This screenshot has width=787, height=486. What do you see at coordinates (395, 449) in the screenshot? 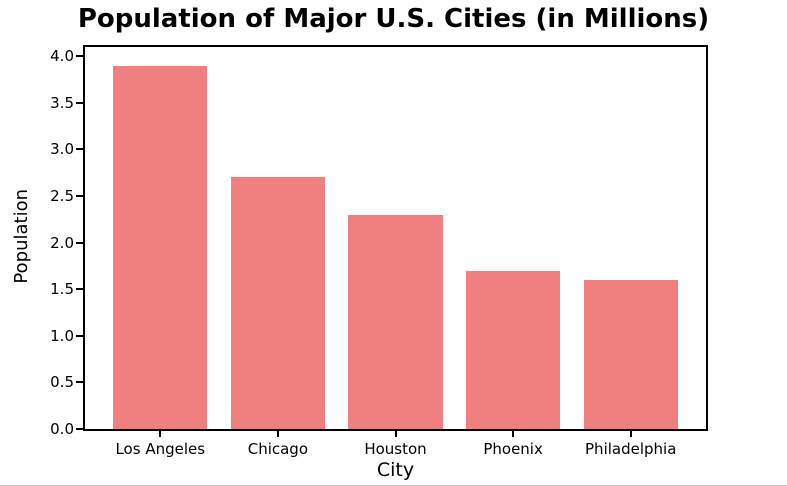
I see `x-tick-label-houston: Houston` at bounding box center [395, 449].